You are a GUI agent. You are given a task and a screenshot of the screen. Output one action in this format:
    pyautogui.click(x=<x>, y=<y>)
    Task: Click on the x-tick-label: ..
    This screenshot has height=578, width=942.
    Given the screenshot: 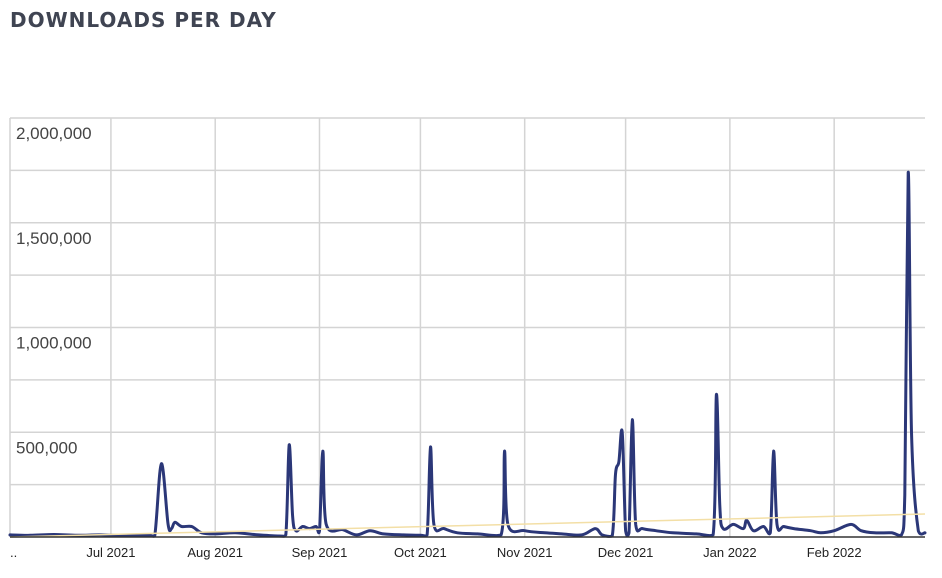 What is the action you would take?
    pyautogui.click(x=13, y=552)
    